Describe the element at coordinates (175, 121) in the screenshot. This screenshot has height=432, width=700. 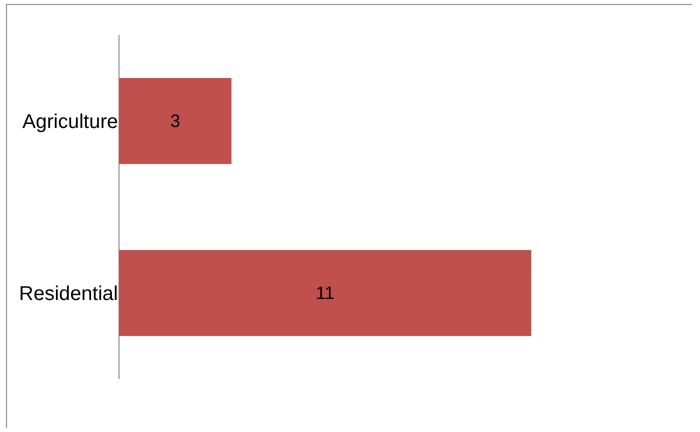
I see `data-label: 3` at that location.